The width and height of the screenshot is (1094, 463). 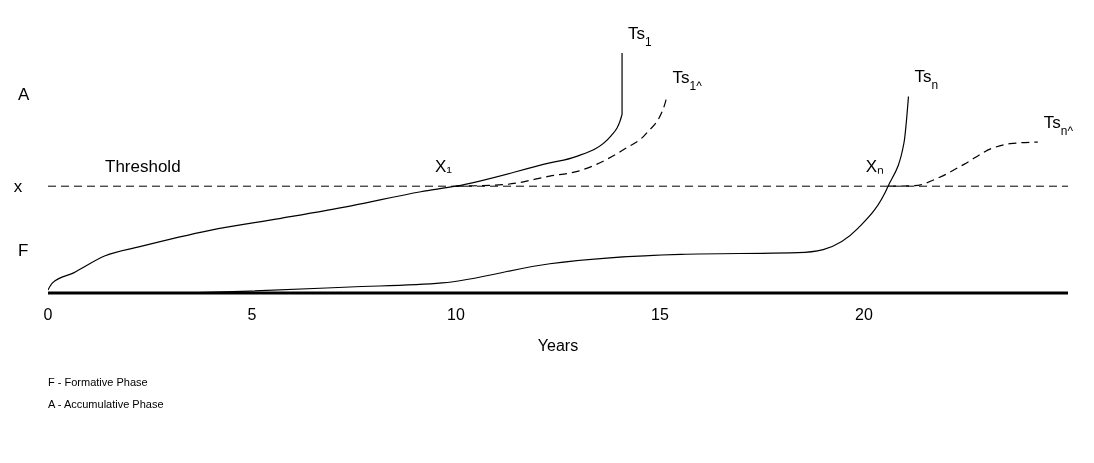 I want to click on text: A - Accumulative Phase, so click(x=106, y=404).